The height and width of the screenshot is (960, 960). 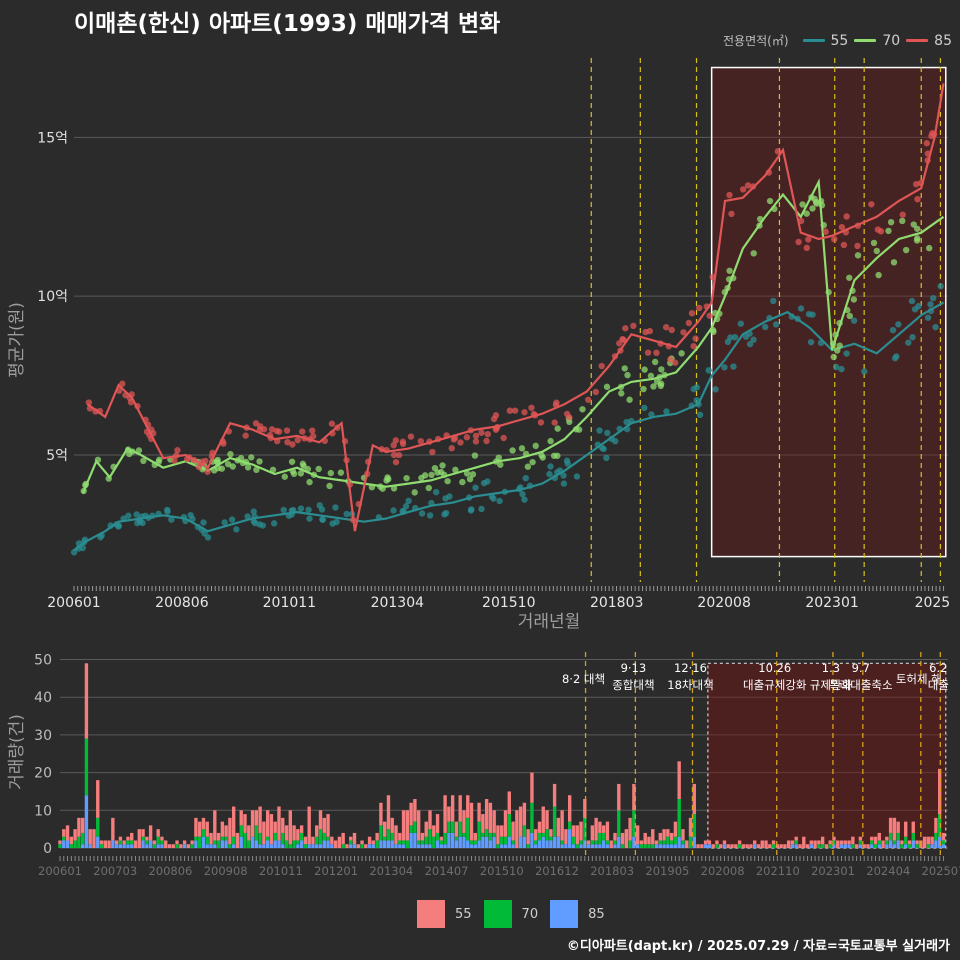 What do you see at coordinates (510, 914) in the screenshot?
I see `legend-bottom-item-70: 70` at bounding box center [510, 914].